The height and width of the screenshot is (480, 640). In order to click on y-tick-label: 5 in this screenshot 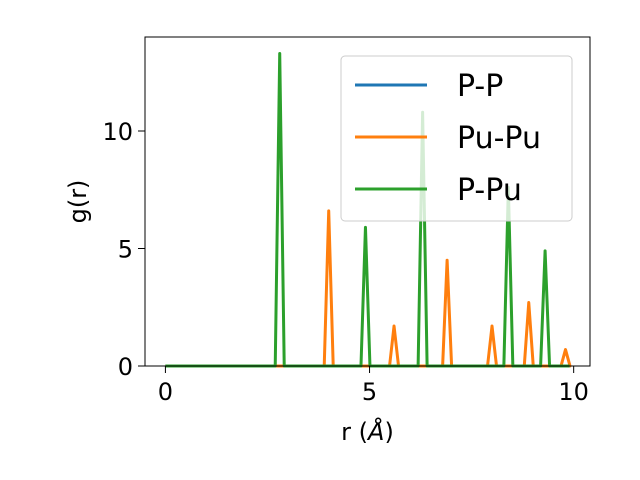, I will do `click(125, 250)`.